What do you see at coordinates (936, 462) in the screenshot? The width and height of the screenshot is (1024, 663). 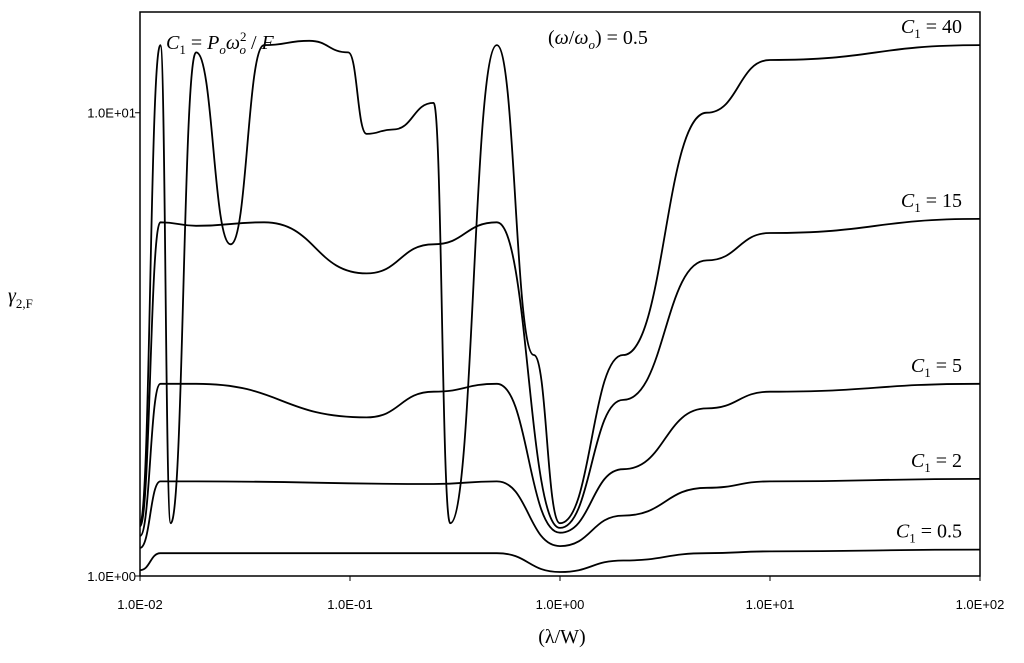 I see `series-label: C1 = 2` at bounding box center [936, 462].